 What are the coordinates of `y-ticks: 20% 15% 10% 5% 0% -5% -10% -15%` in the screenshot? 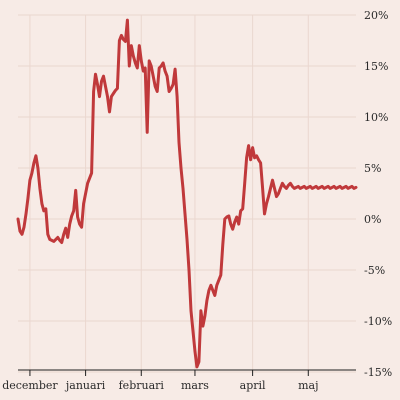 It's located at (378, 194).